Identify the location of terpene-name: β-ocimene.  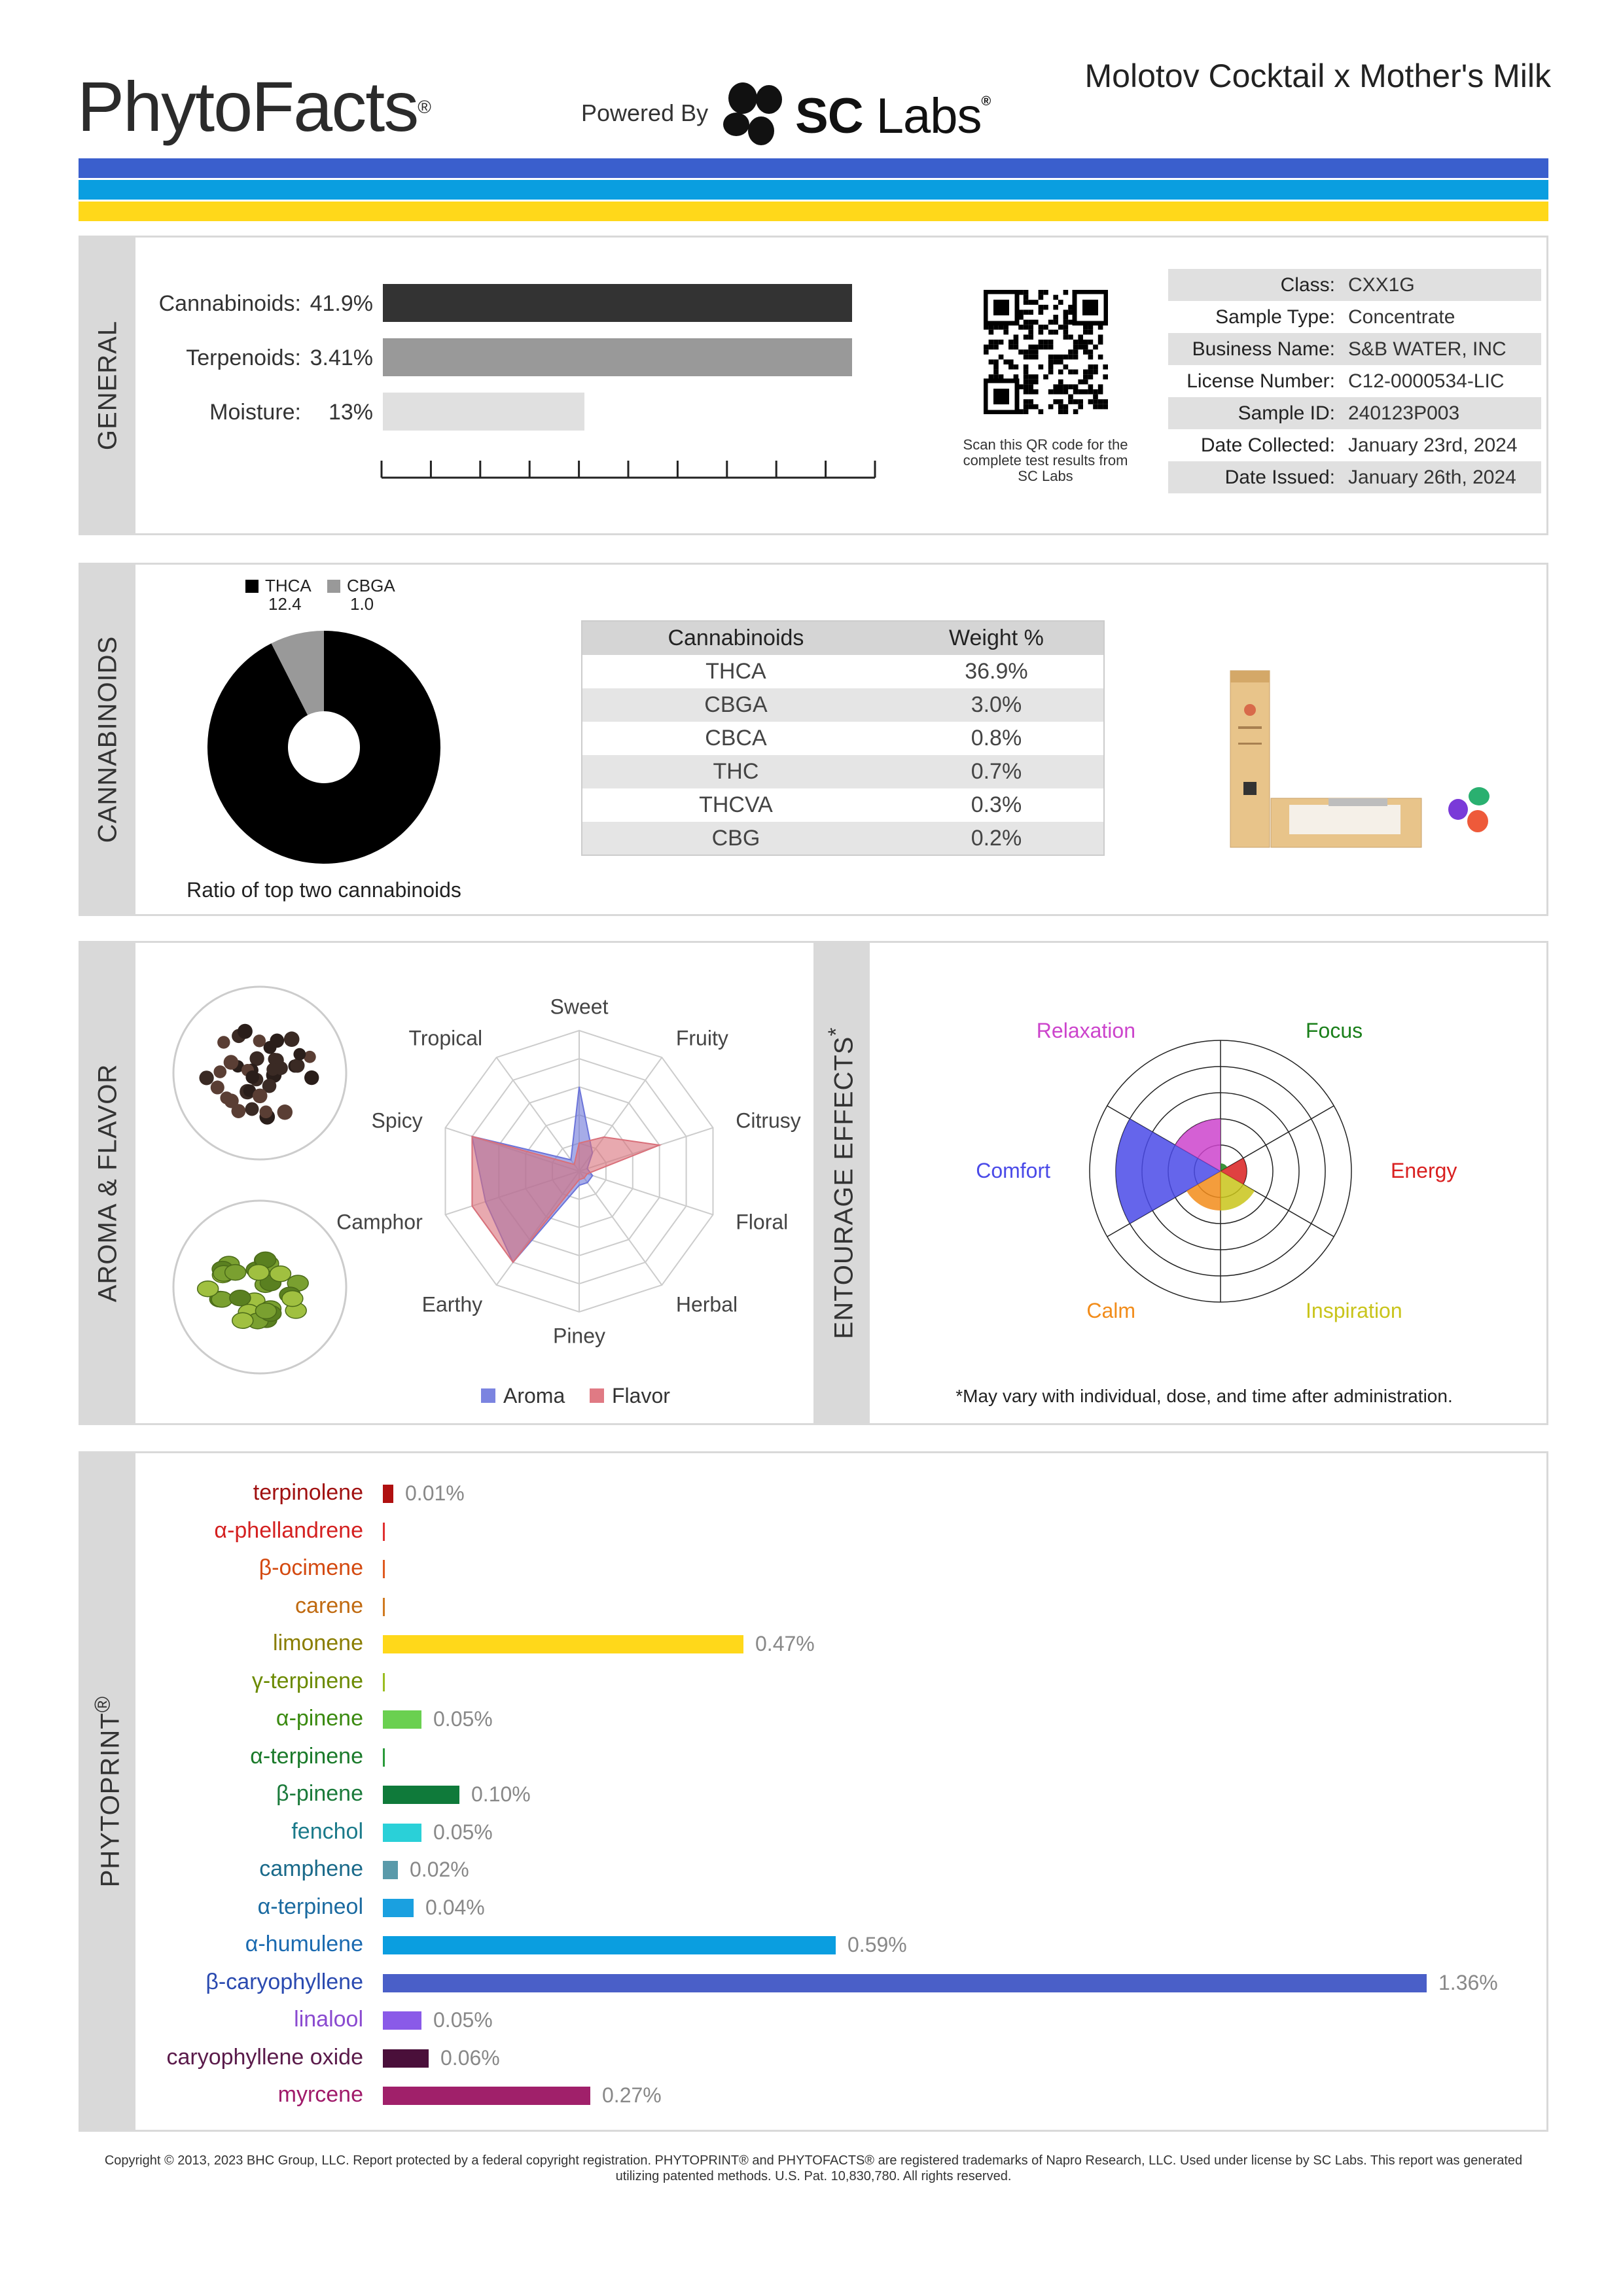
(311, 1567).